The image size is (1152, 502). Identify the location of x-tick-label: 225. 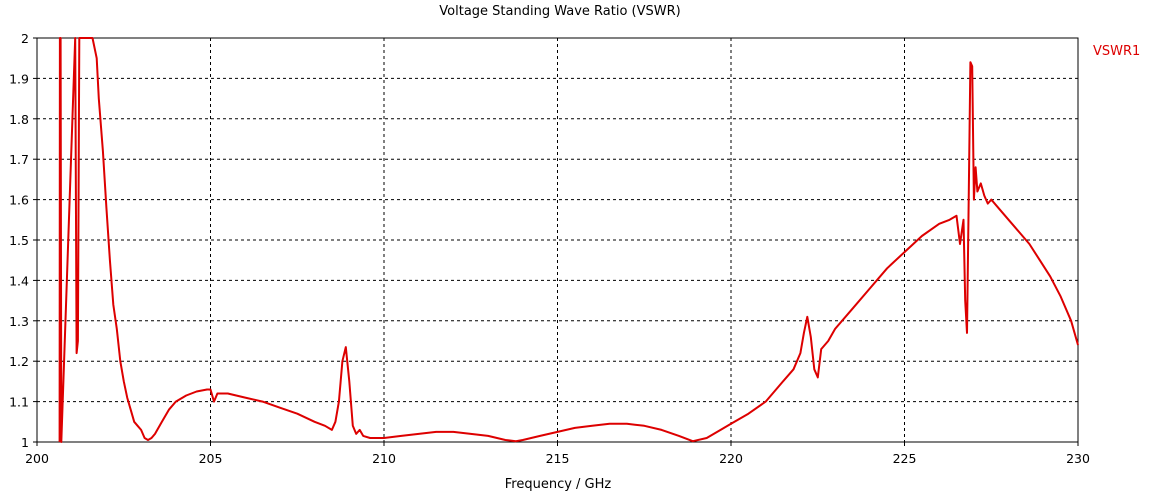
(905, 458).